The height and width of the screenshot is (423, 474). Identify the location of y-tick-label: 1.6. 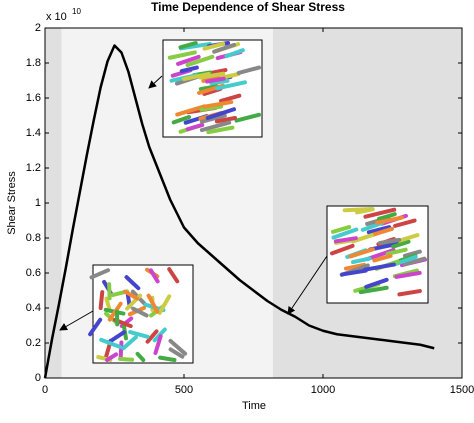
(33, 98).